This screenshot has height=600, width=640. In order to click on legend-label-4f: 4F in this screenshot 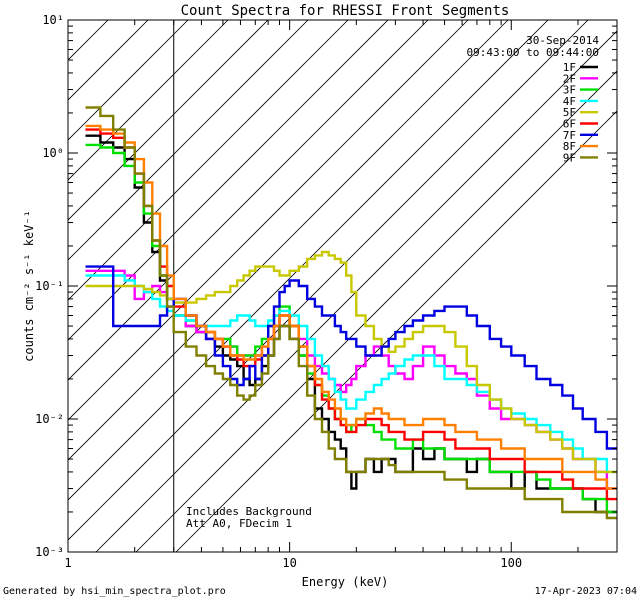, I will do `click(569, 101)`.